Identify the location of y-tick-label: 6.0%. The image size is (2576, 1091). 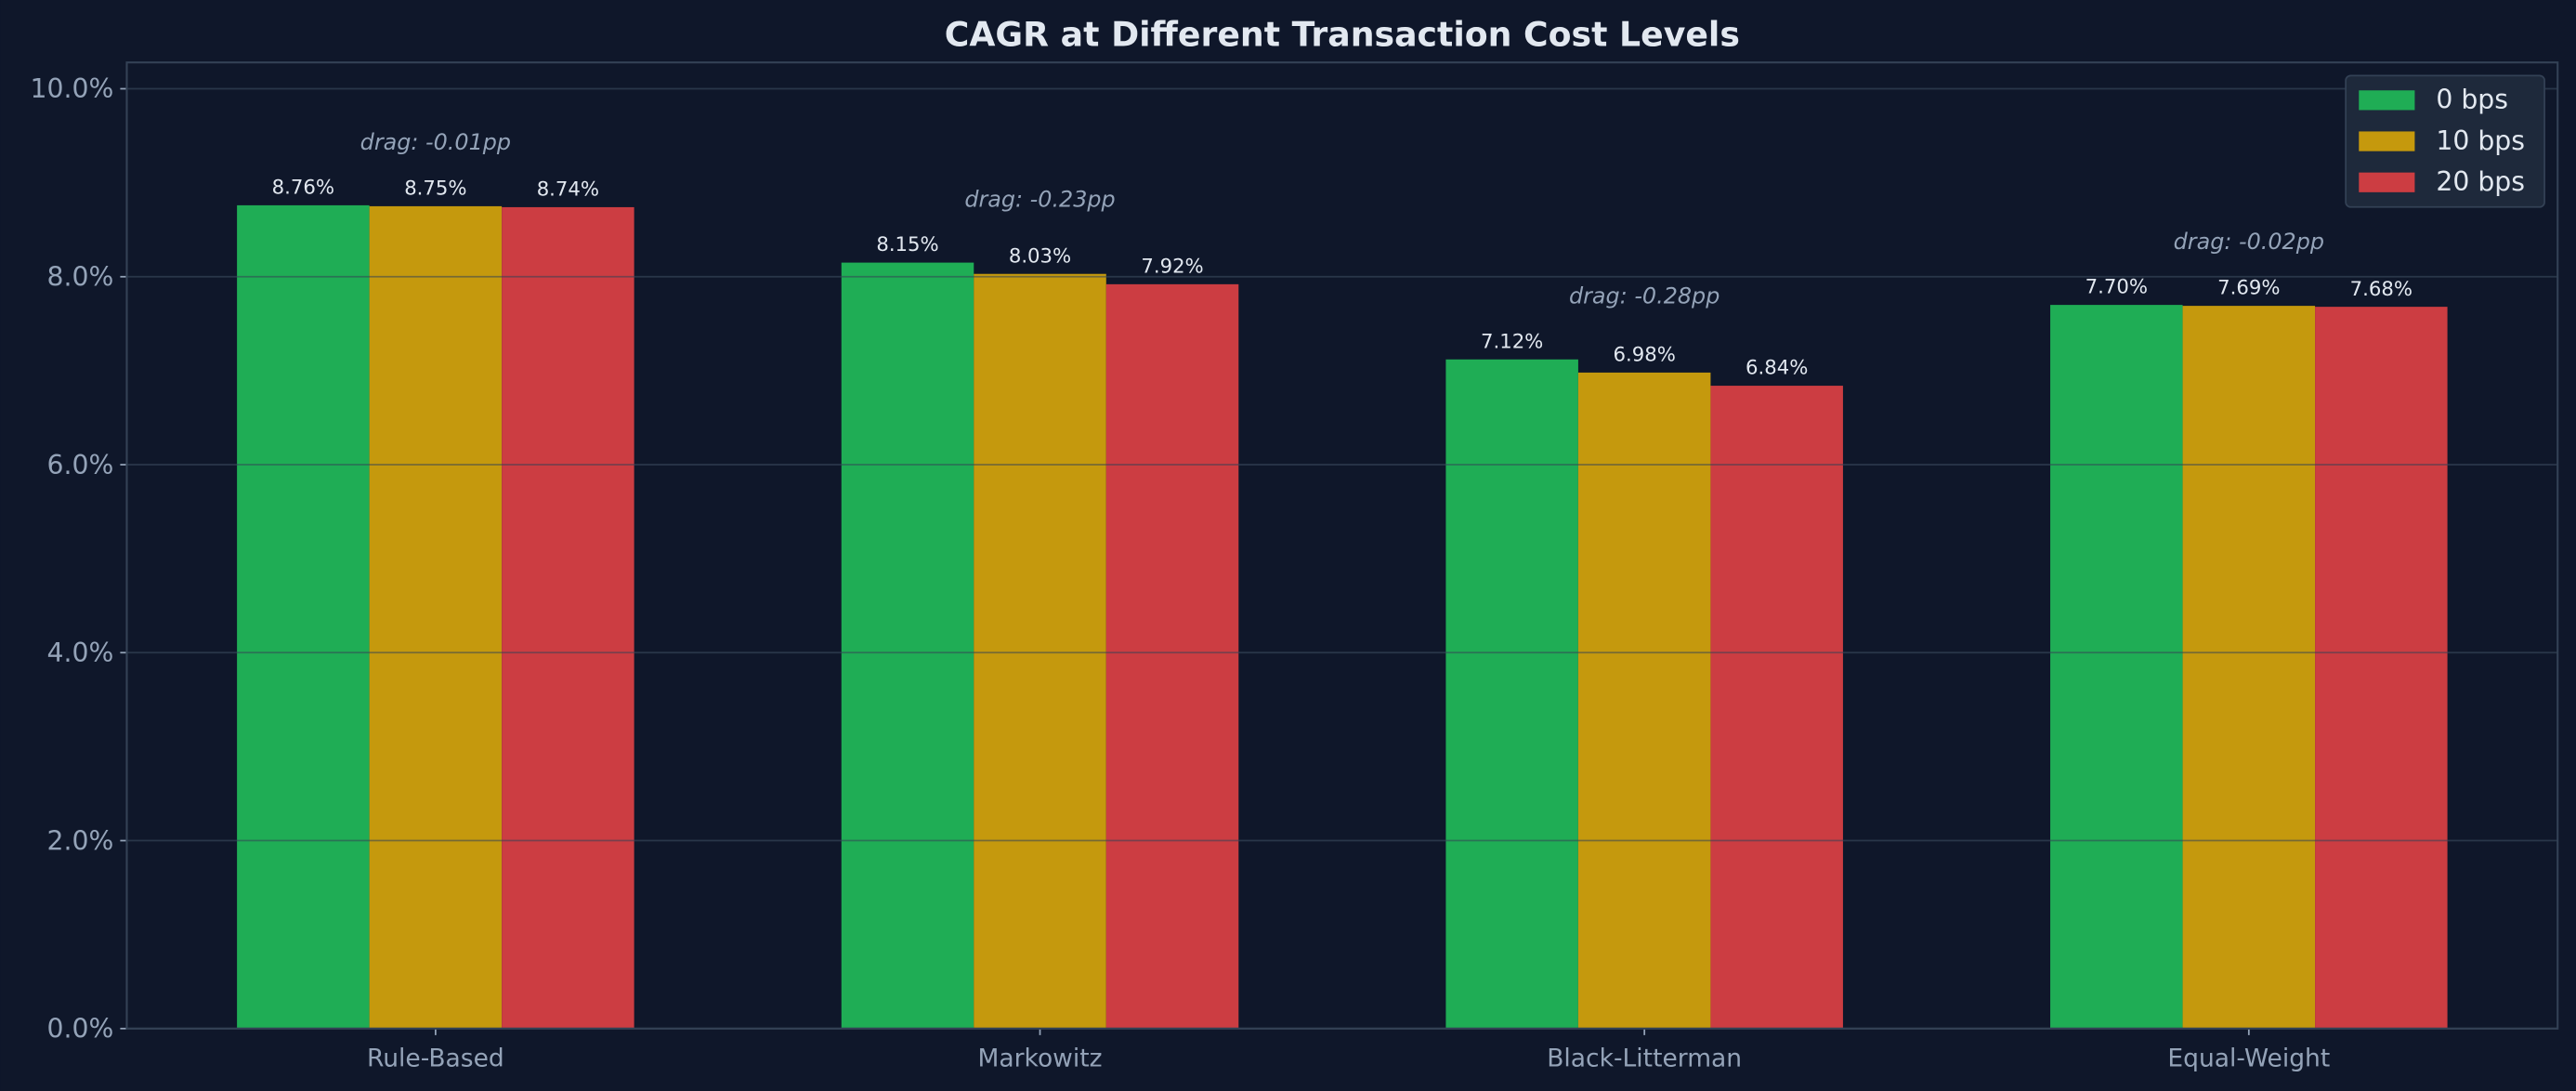
(80, 465).